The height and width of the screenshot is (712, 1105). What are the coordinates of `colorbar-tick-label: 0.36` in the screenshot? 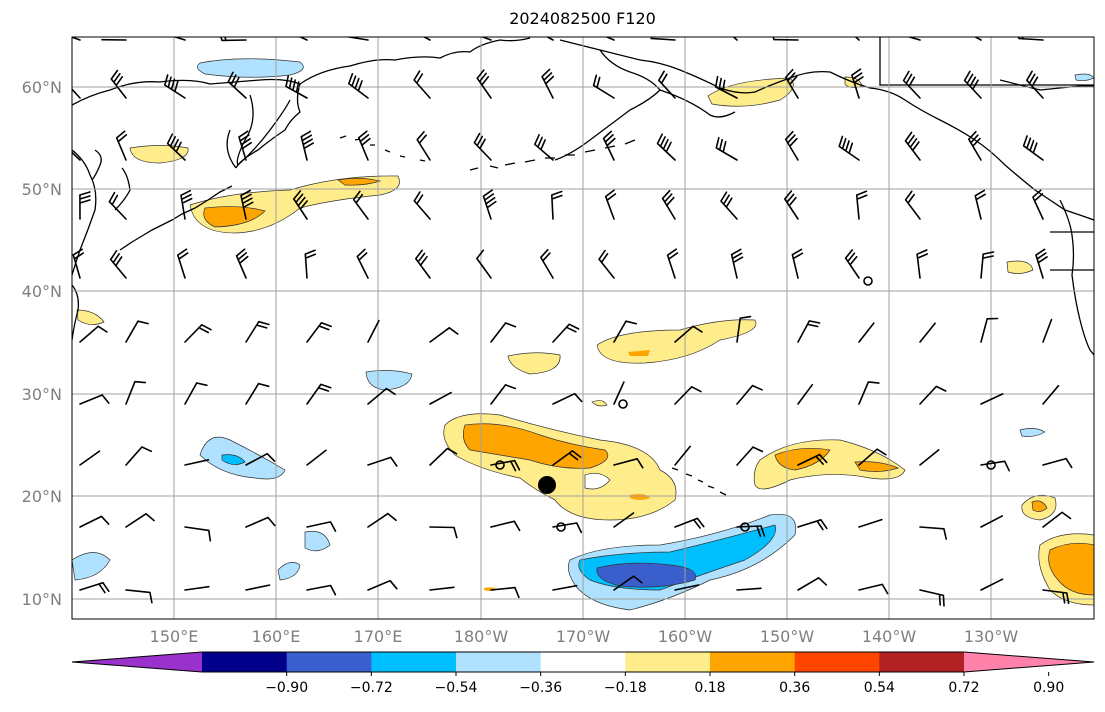 It's located at (794, 688).